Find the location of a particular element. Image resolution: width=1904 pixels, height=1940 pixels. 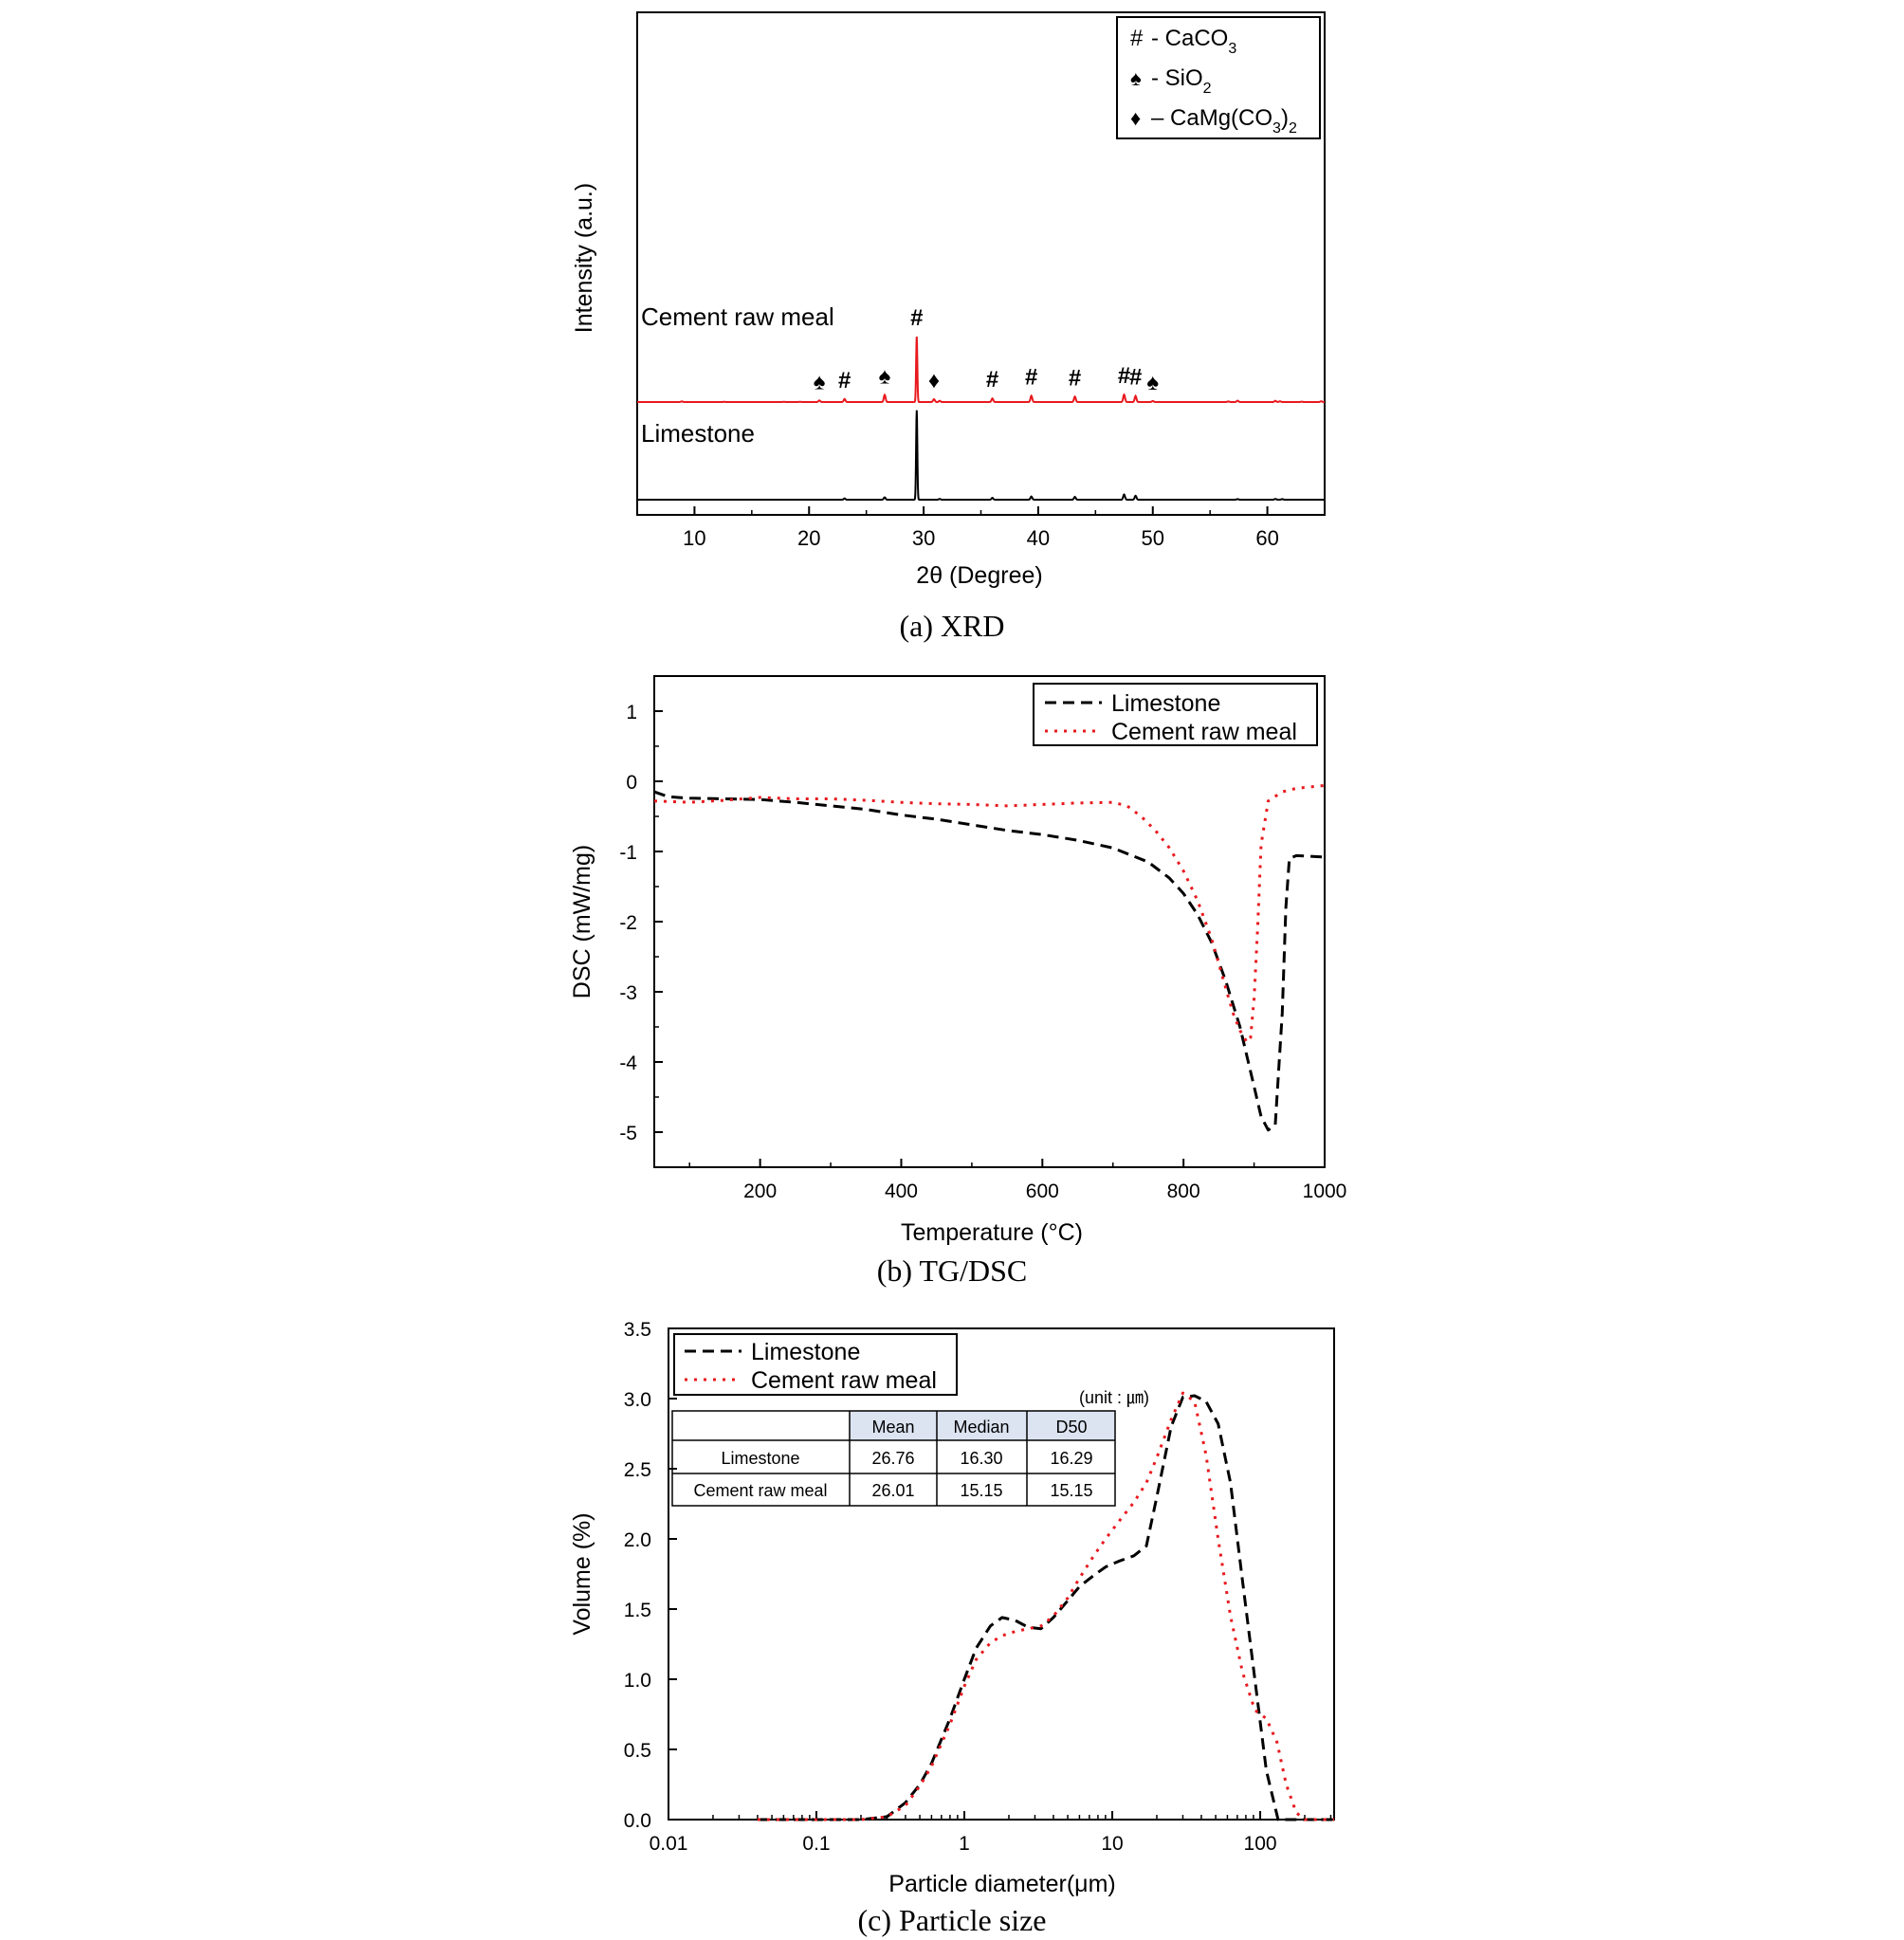

dsc-ticks: 200 400 600 800 1000 1 0 -1 -2 -3 -4 -5 is located at coordinates (983, 939).